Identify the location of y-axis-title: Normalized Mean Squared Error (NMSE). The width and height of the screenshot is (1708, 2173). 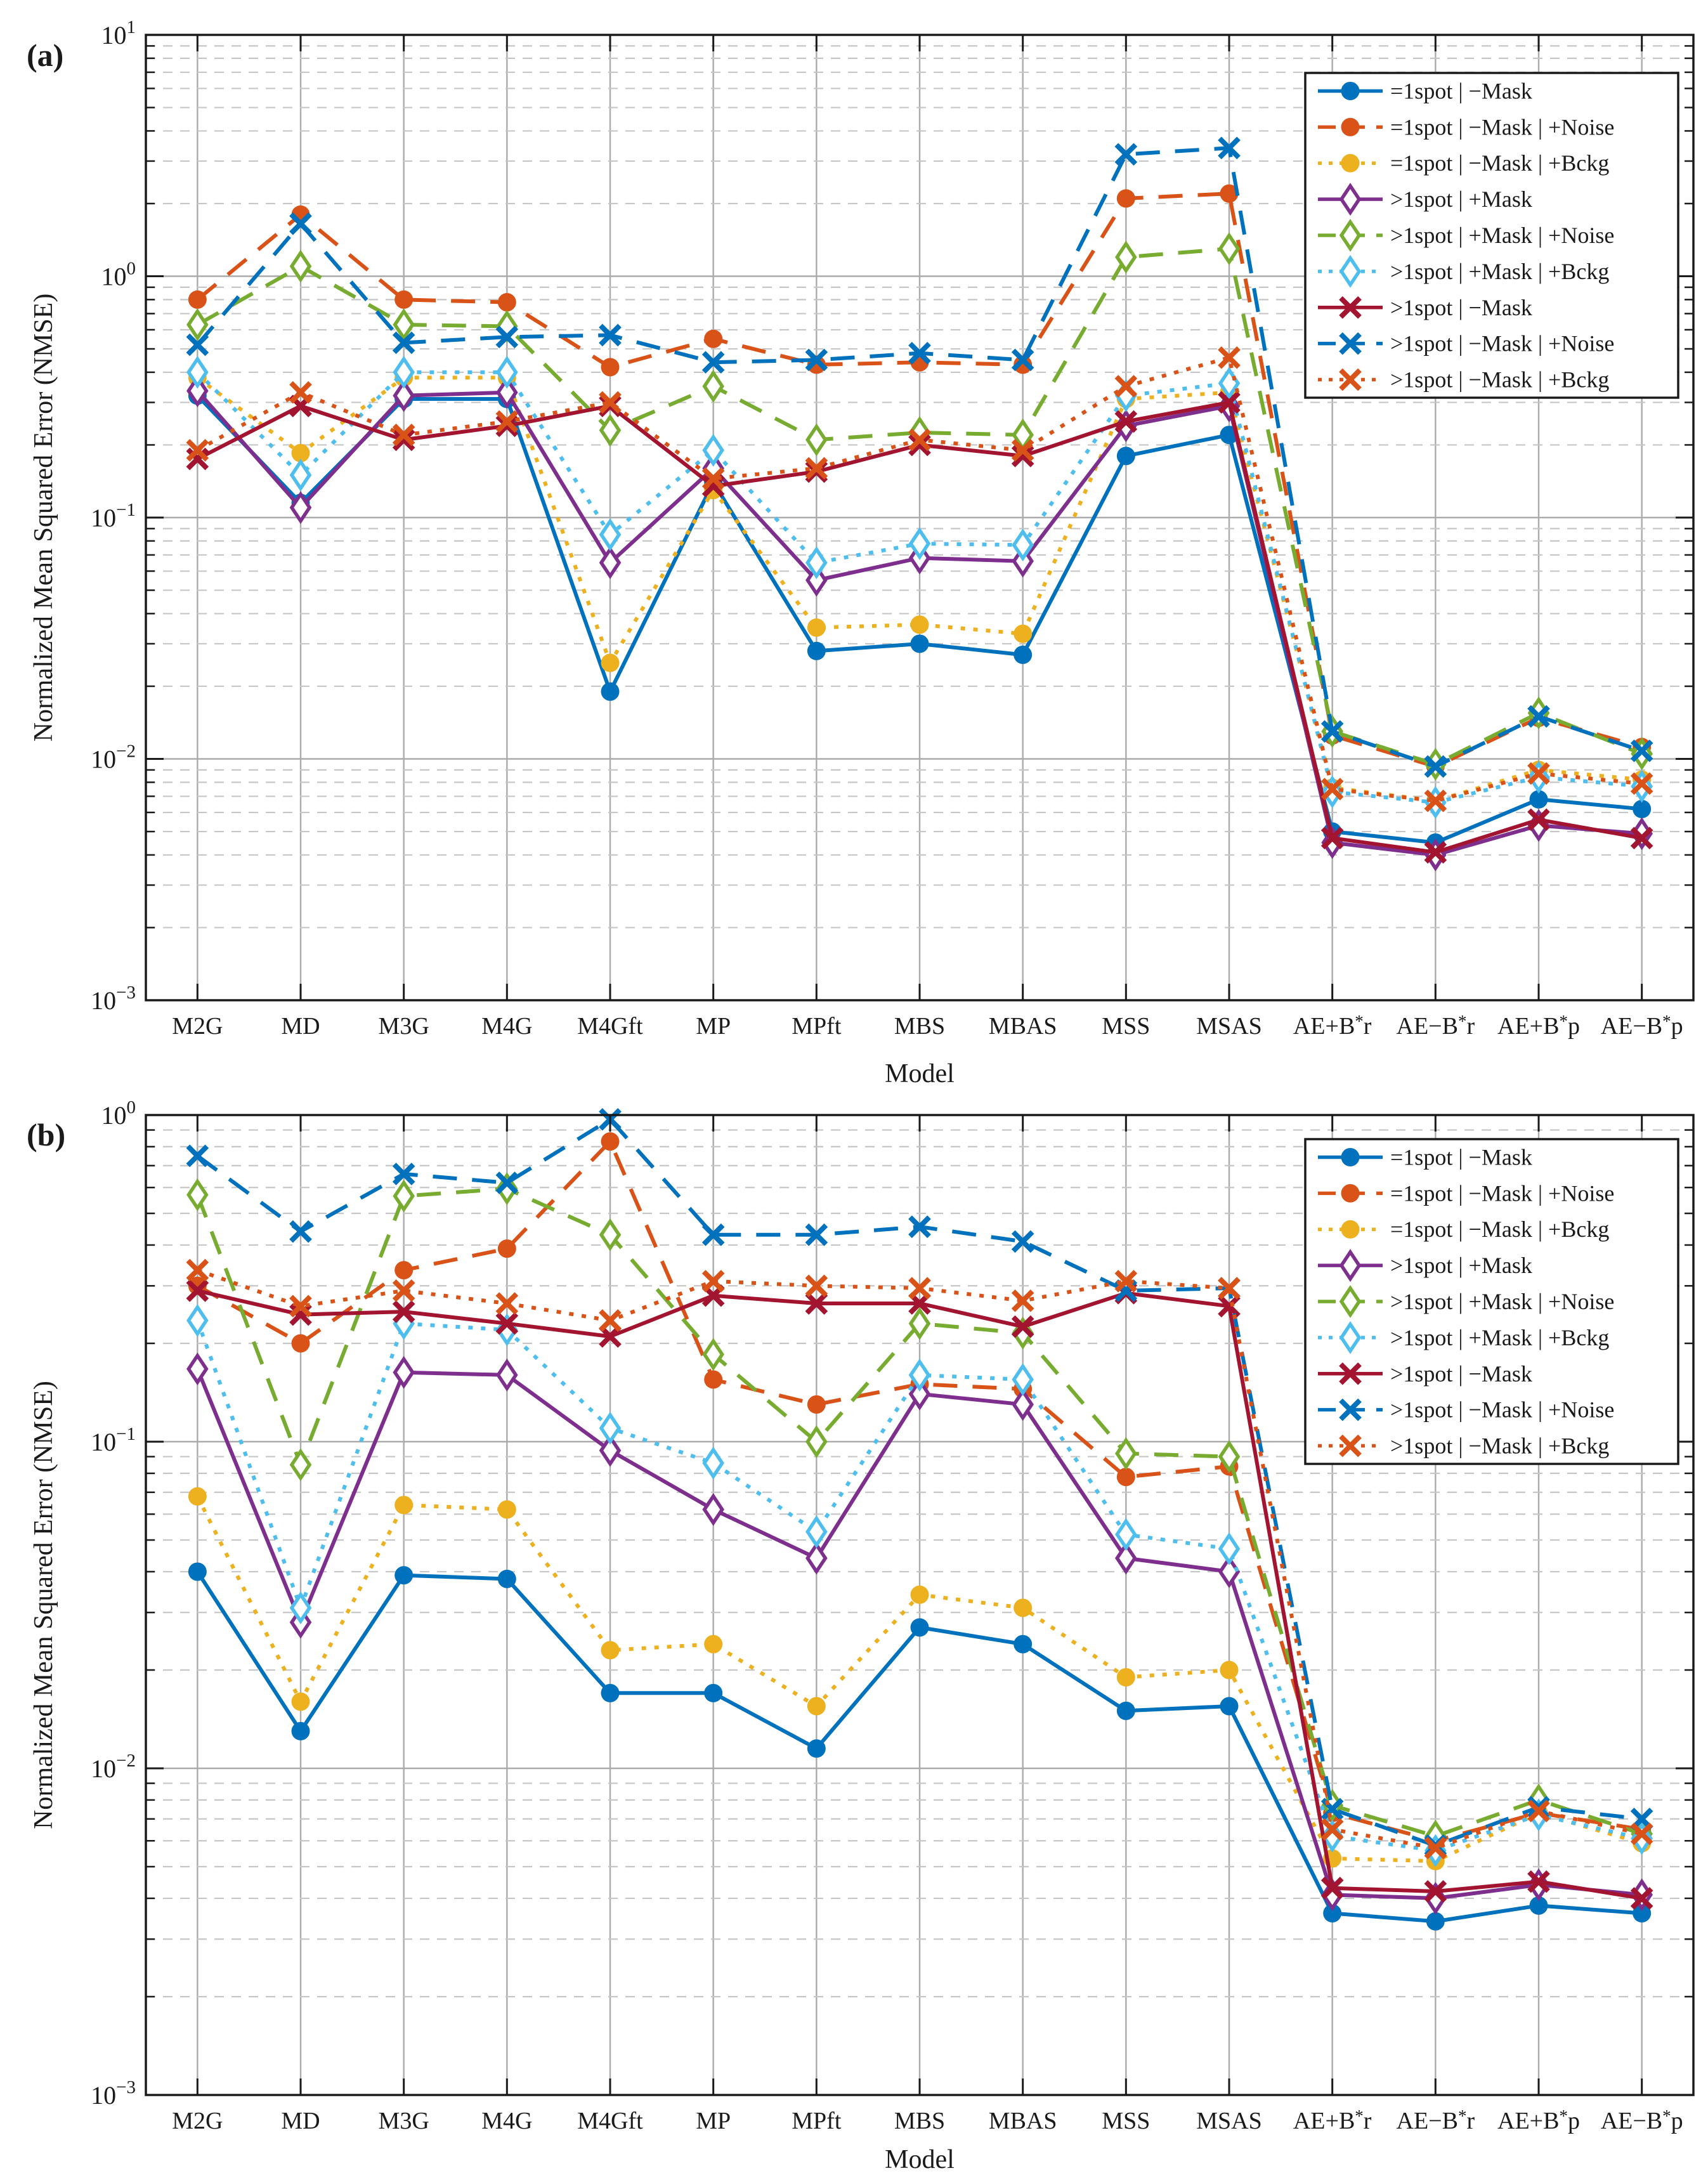
(43, 1605).